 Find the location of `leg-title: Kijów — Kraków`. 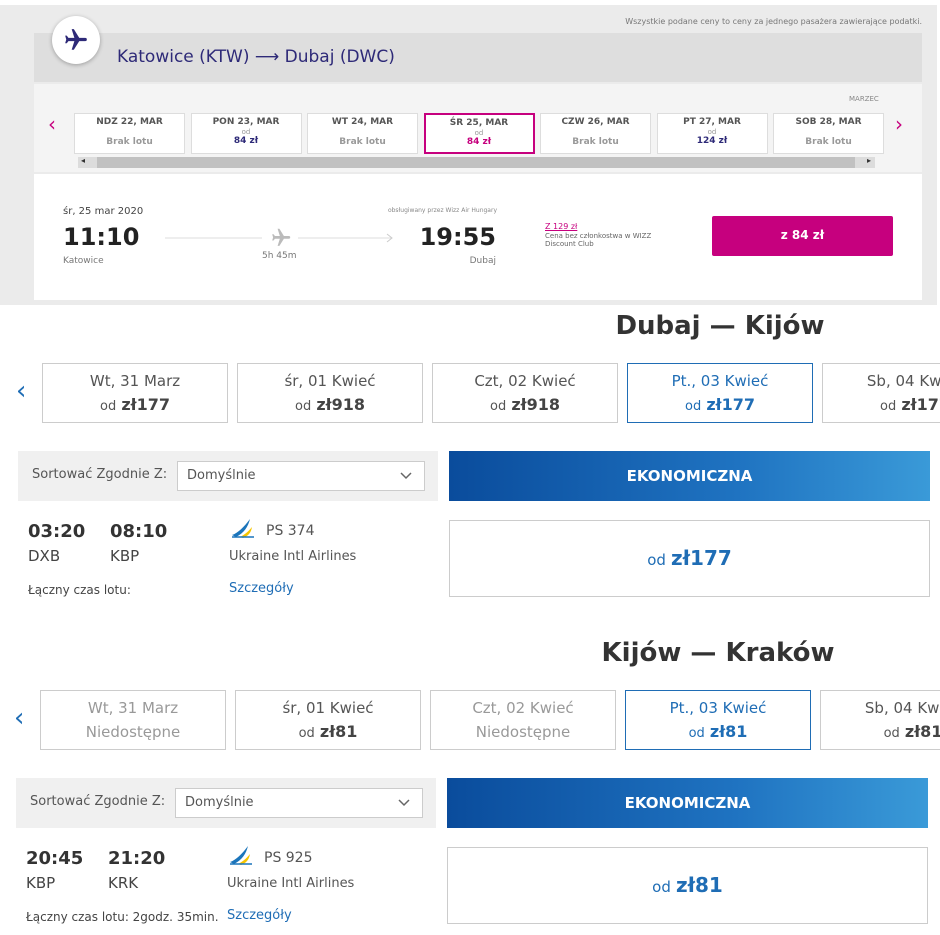

leg-title: Kijów — Kraków is located at coordinates (718, 653).